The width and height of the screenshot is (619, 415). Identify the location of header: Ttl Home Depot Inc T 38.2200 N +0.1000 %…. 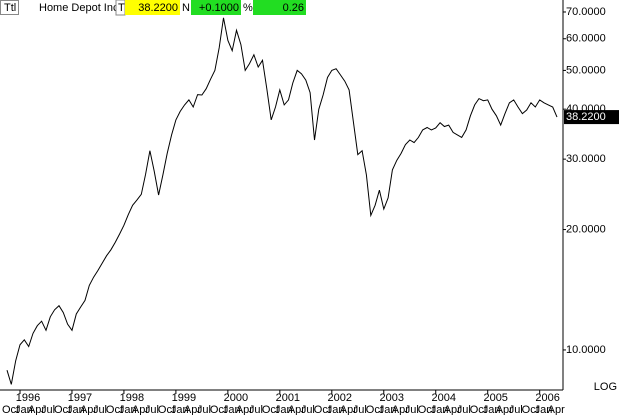
(153, 8).